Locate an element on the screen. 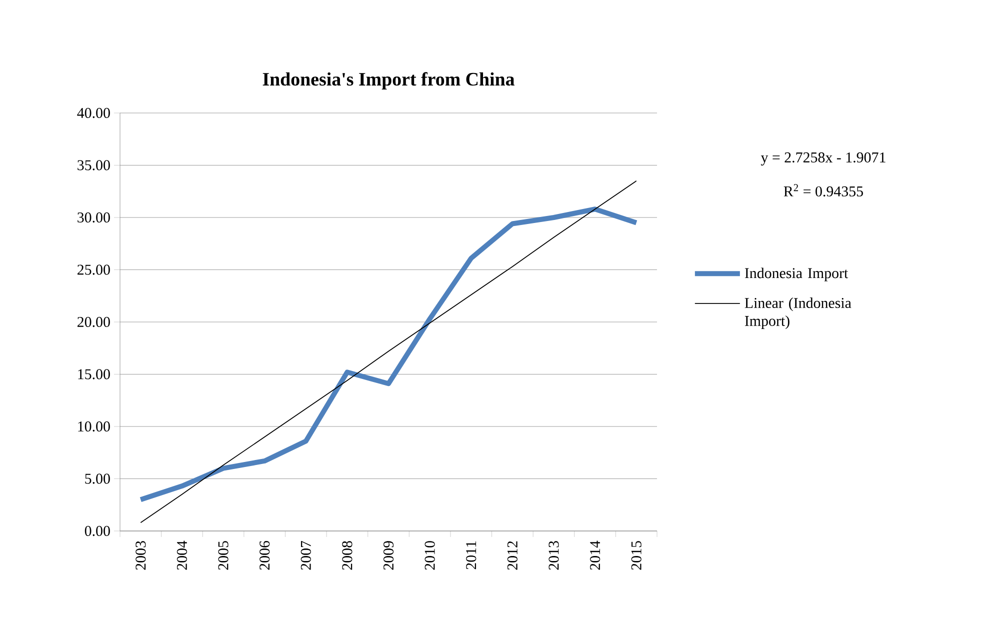 The width and height of the screenshot is (994, 621). y-tick-label: 0.00 is located at coordinates (97, 531).